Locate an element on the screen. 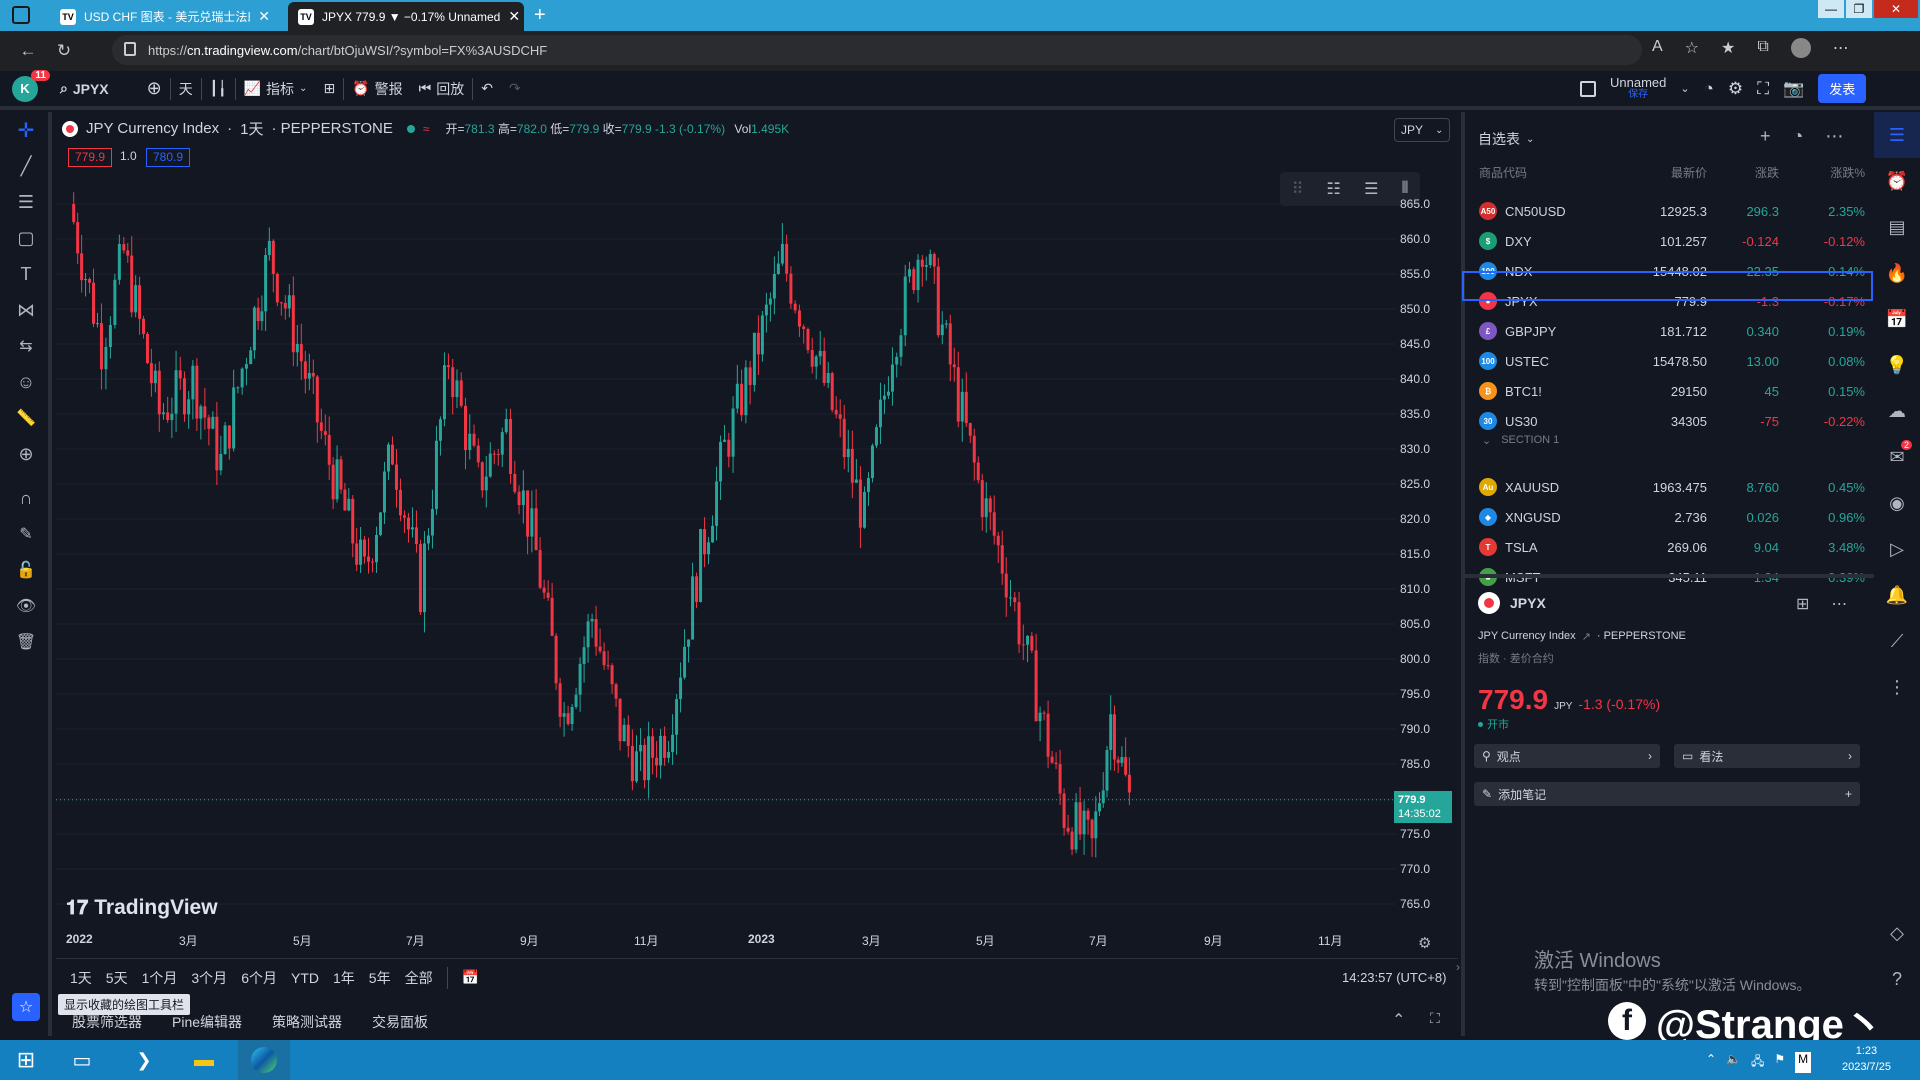 The image size is (1920, 1080). watchlist-row: T TSLA 269.06 9.04 3.48% is located at coordinates (1669, 547).